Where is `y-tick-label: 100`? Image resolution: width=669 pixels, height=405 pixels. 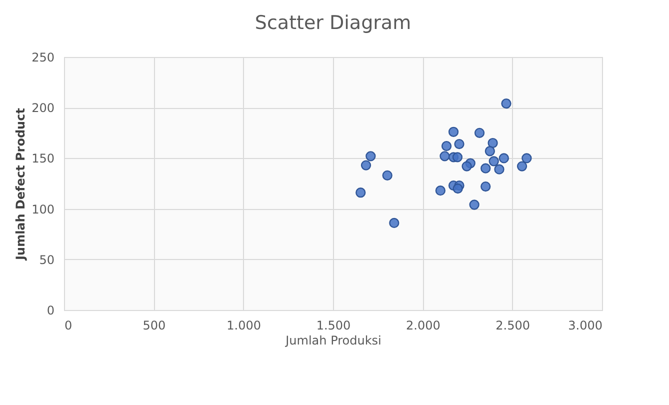
y-tick-label: 100 is located at coordinates (43, 209).